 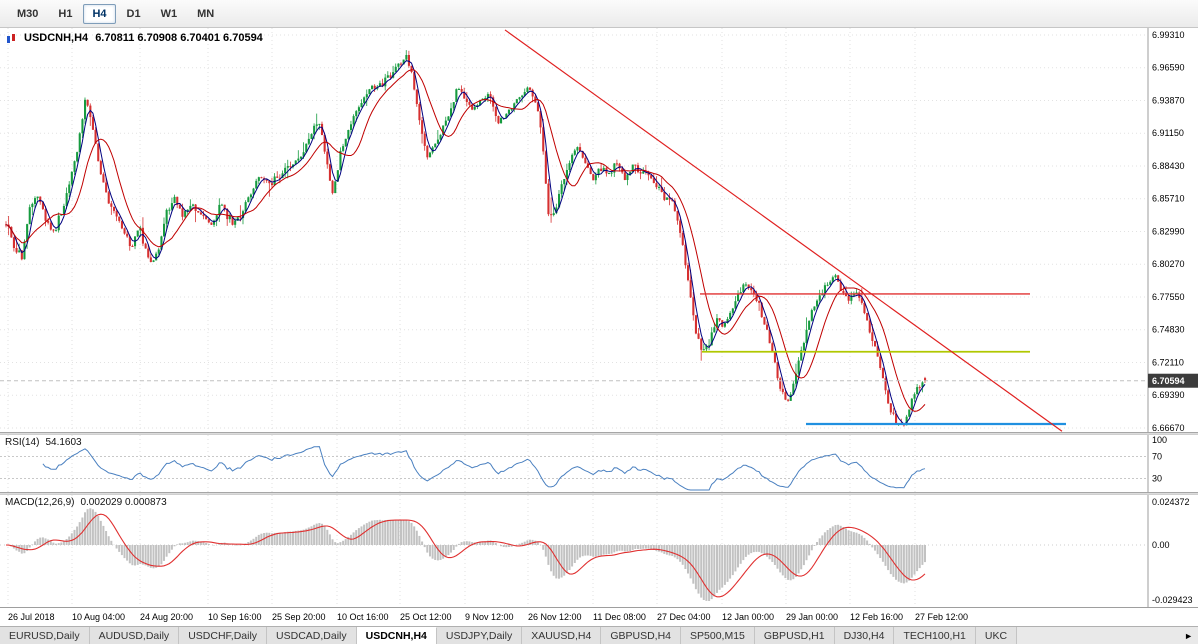 What do you see at coordinates (479, 635) in the screenshot?
I see `symbol-tab-usdjpy-daily: USDJPY,Daily` at bounding box center [479, 635].